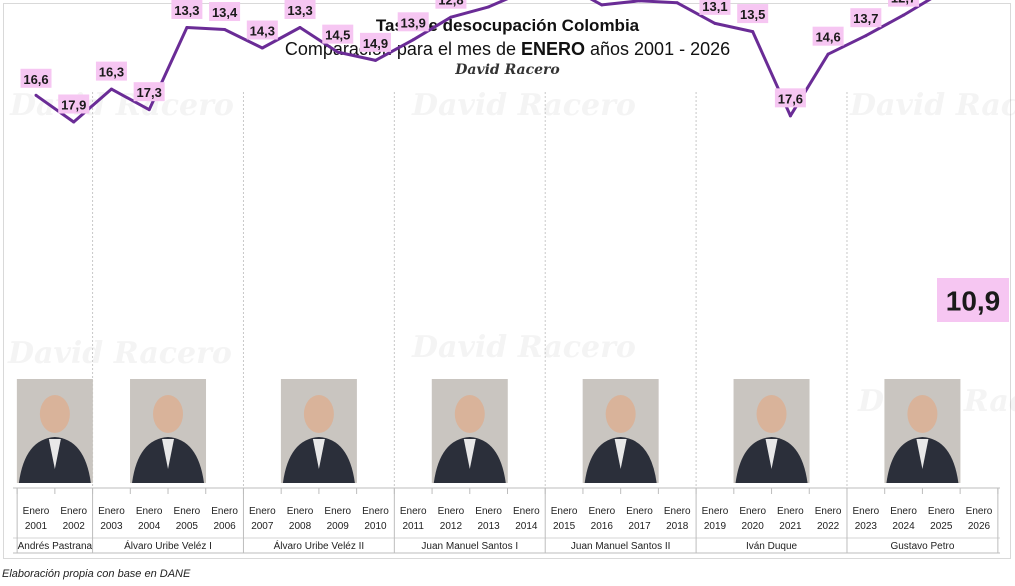 This screenshot has height=586, width=1015. I want to click on period-label: Andrés Pastrana, so click(55, 546).